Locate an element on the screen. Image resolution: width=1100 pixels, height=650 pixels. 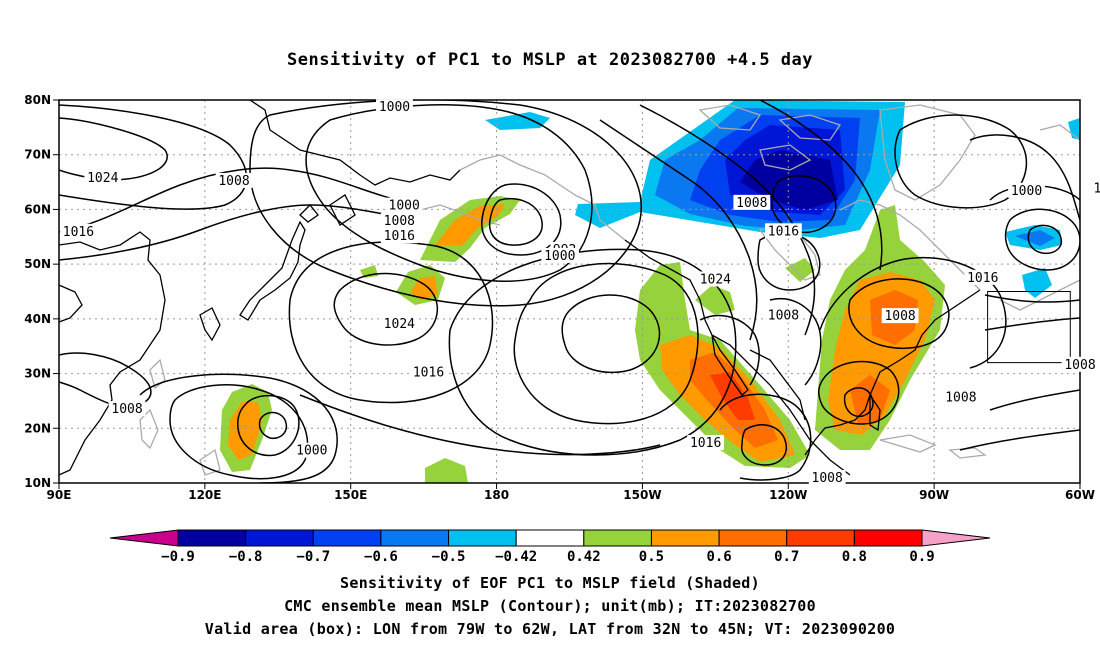
longitude-labels: 90E 120E 150E 180 150W 120W 90W 60W is located at coordinates (571, 495).